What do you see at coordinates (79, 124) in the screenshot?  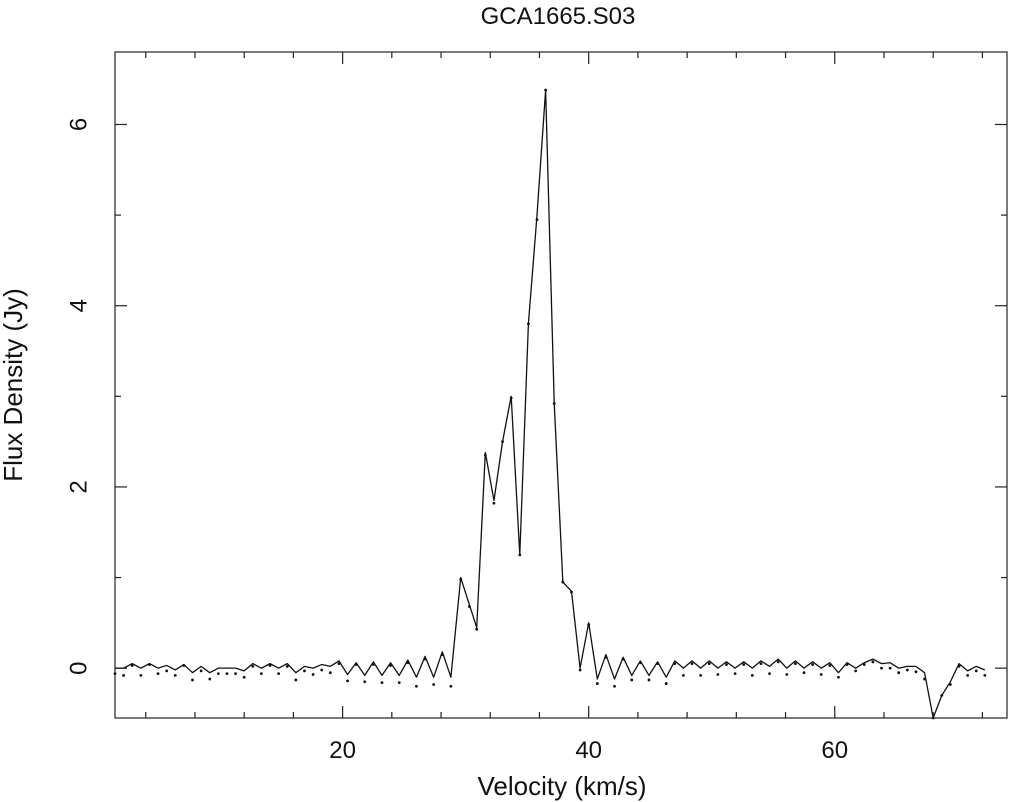 I see `y-tick-label: 6` at bounding box center [79, 124].